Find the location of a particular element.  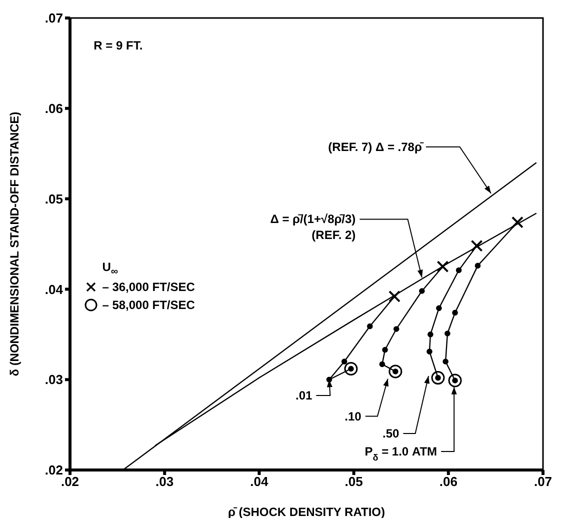

annotation: .01 is located at coordinates (303, 395).